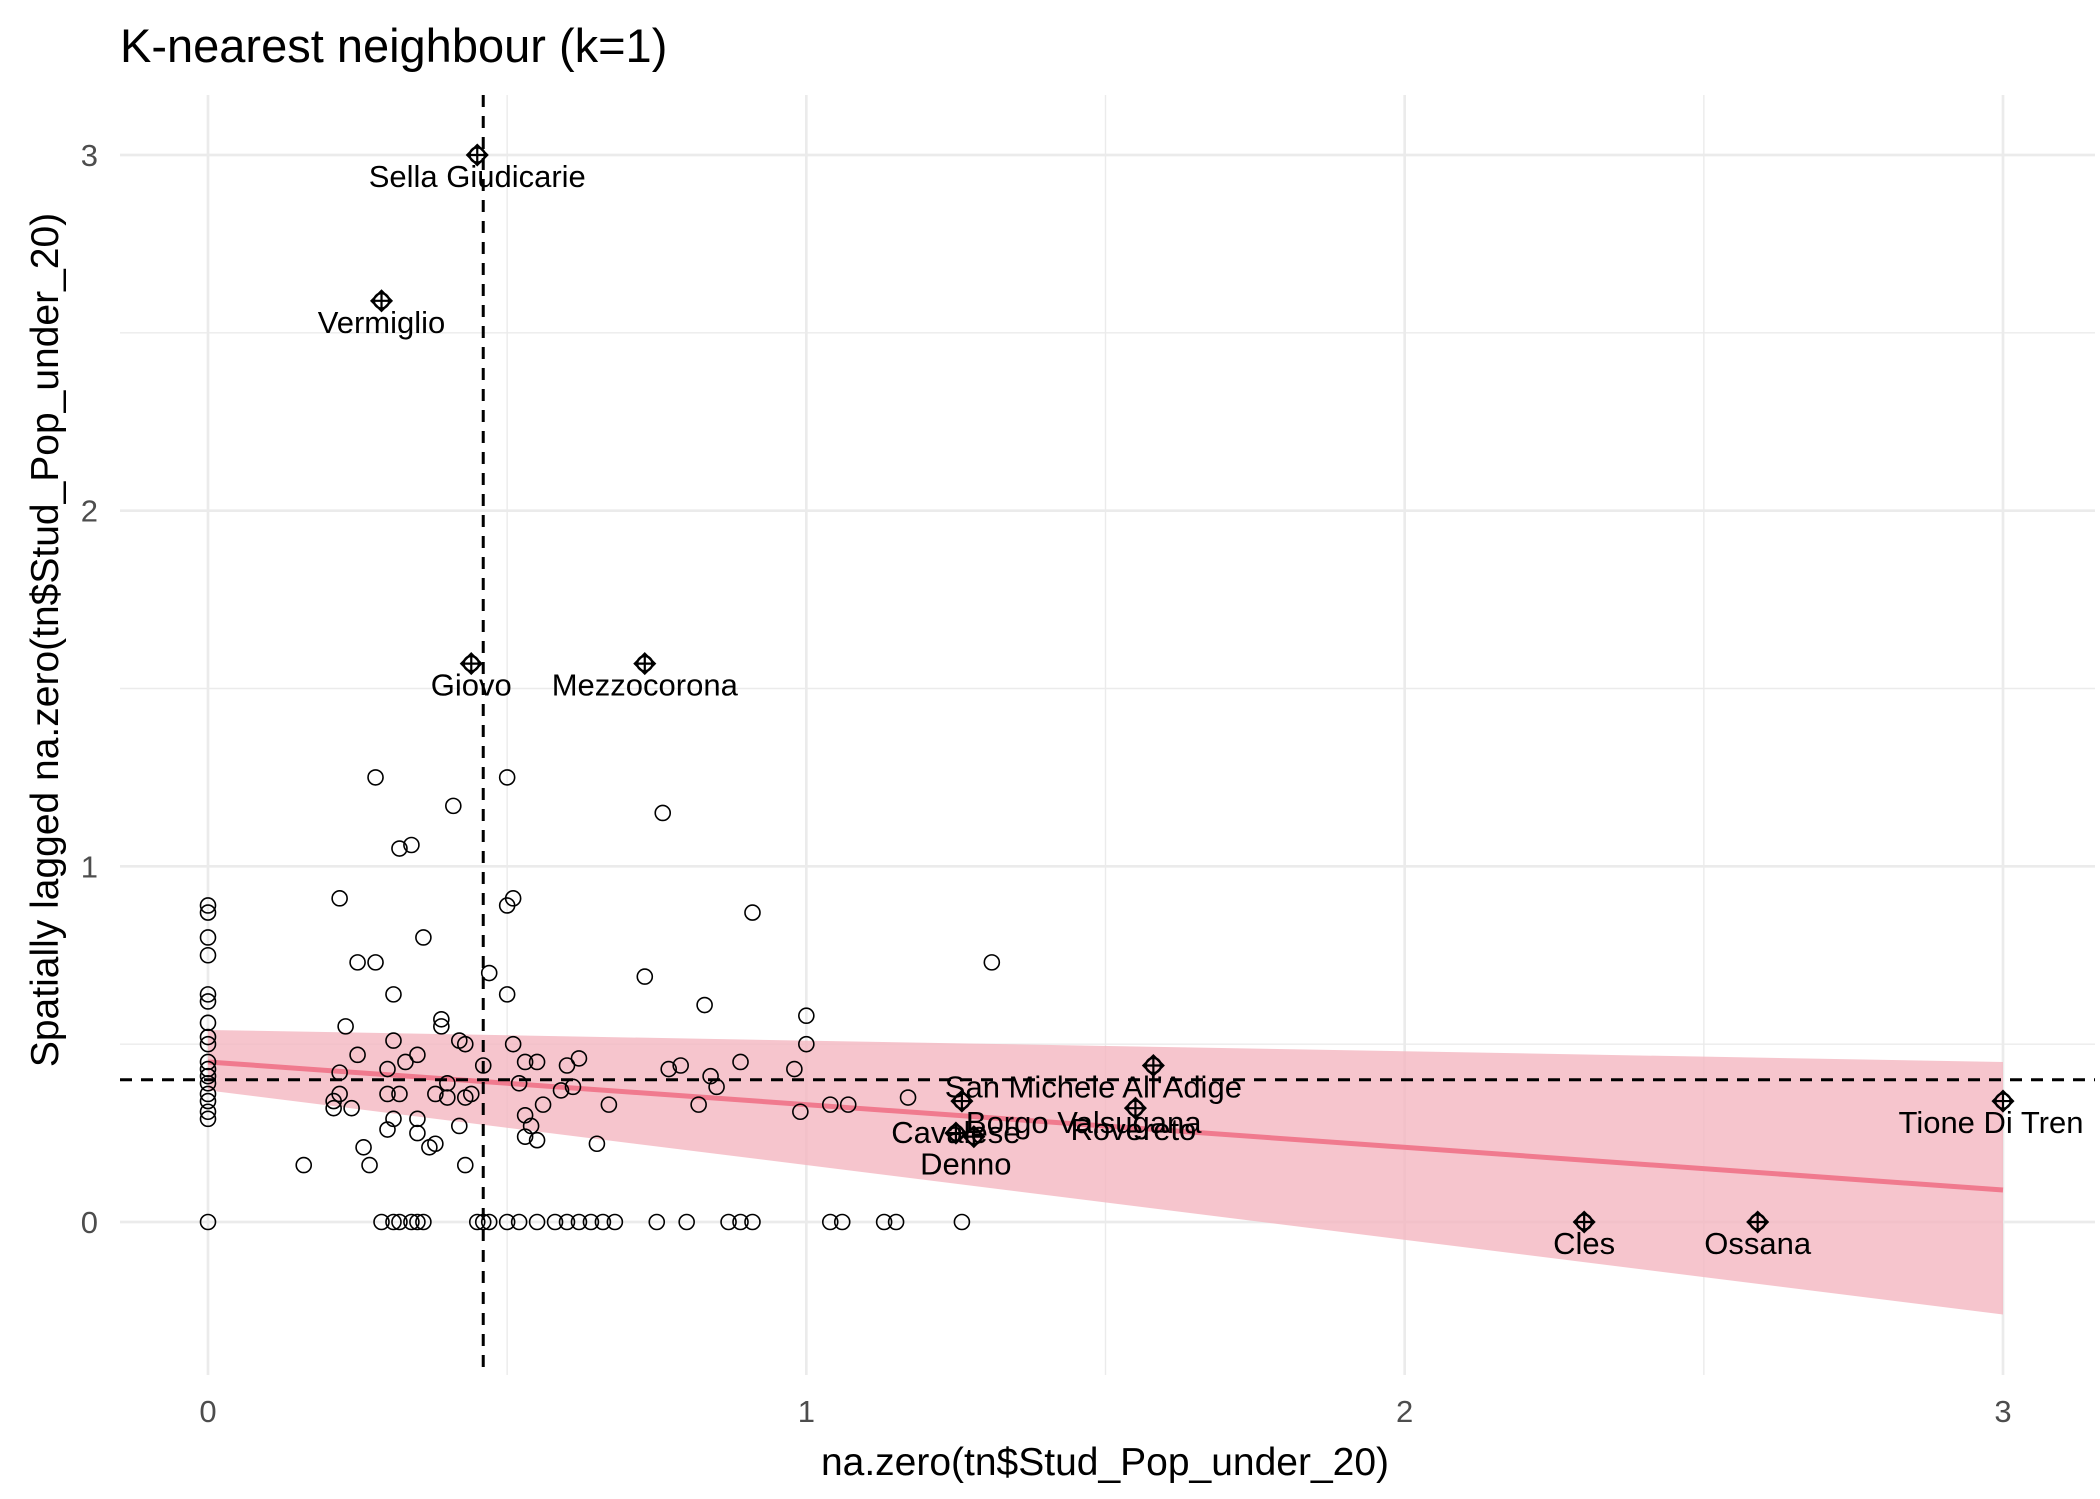  I want to click on point-label: San Michele All'Adige, so click(1093, 1087).